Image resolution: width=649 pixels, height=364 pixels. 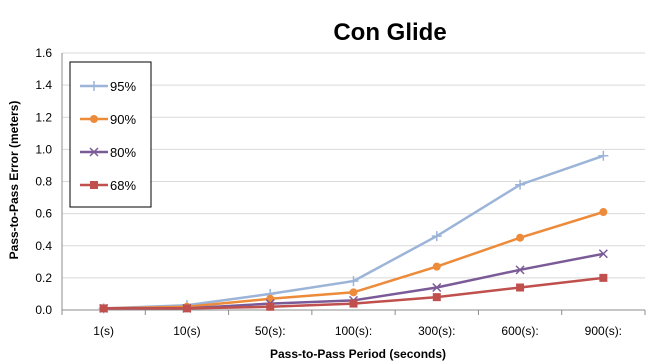 I want to click on y-axis-label: Pass-to-Pass Error (meters), so click(x=14, y=180).